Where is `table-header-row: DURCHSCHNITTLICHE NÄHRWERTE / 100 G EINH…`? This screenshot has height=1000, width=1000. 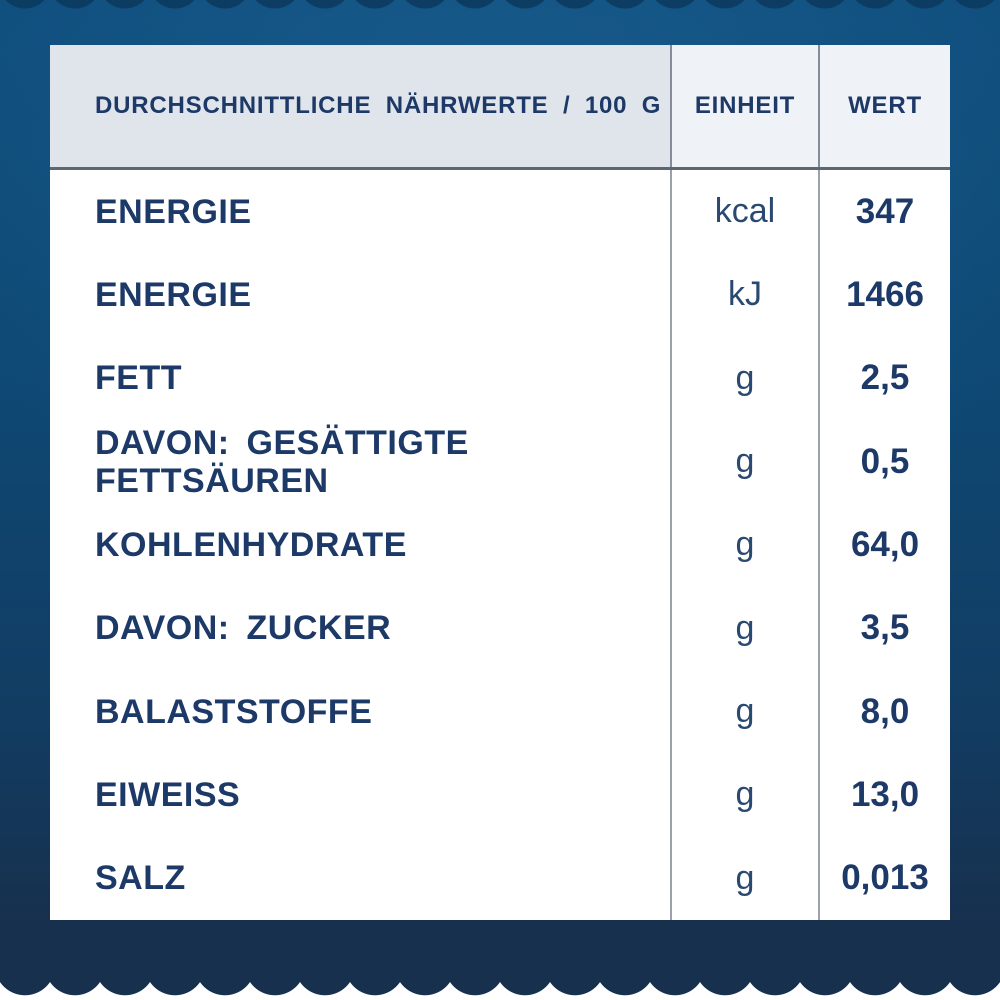 table-header-row: DURCHSCHNITTLICHE NÄHRWERTE / 100 G EINH… is located at coordinates (500, 107).